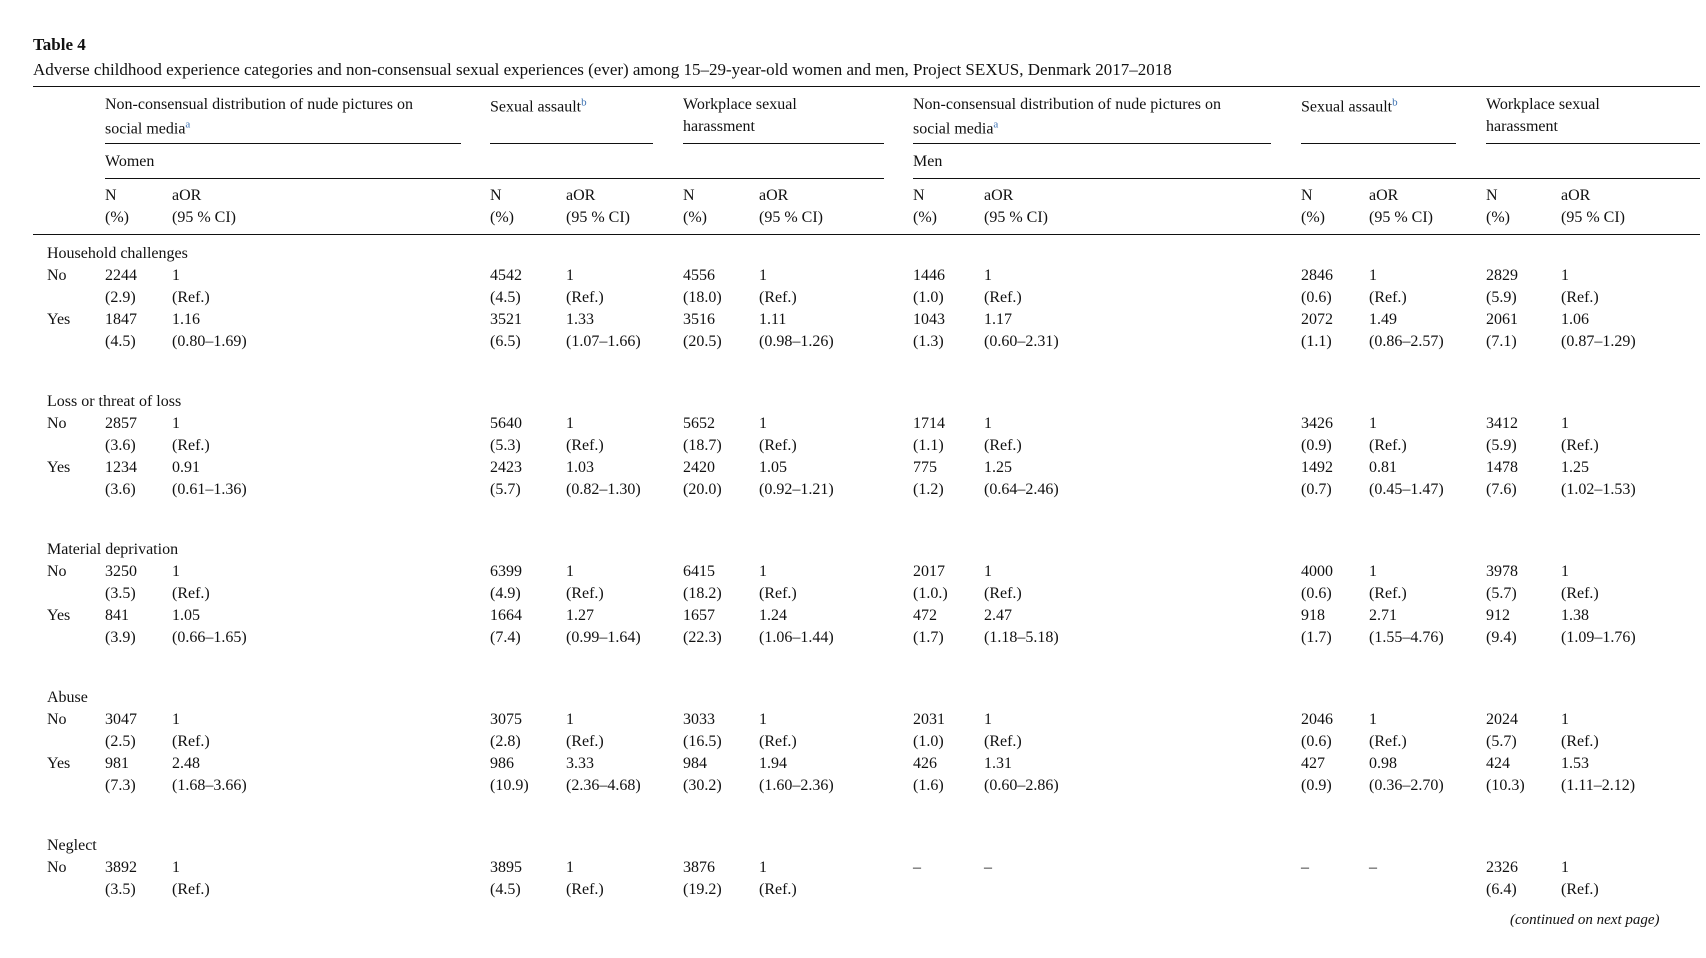  Describe the element at coordinates (186, 763) in the screenshot. I see `cell-aor: 2.48` at that location.